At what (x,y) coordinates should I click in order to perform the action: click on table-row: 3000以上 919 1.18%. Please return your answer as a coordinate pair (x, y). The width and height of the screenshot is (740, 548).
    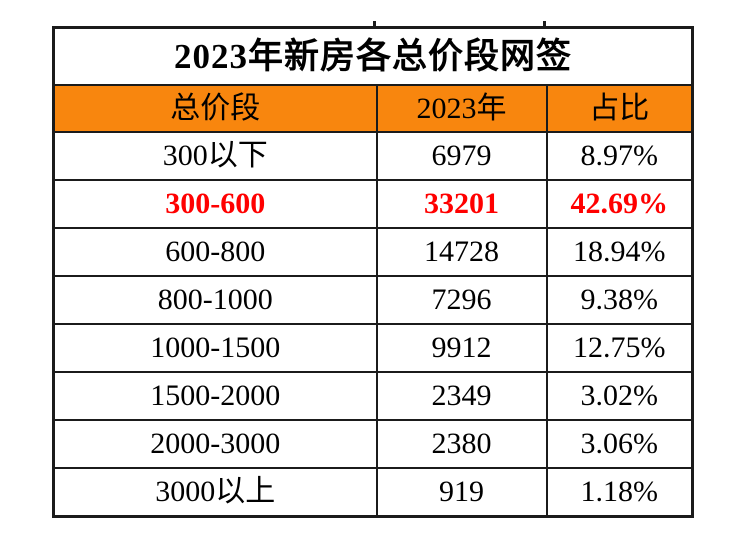
    Looking at the image, I should click on (373, 492).